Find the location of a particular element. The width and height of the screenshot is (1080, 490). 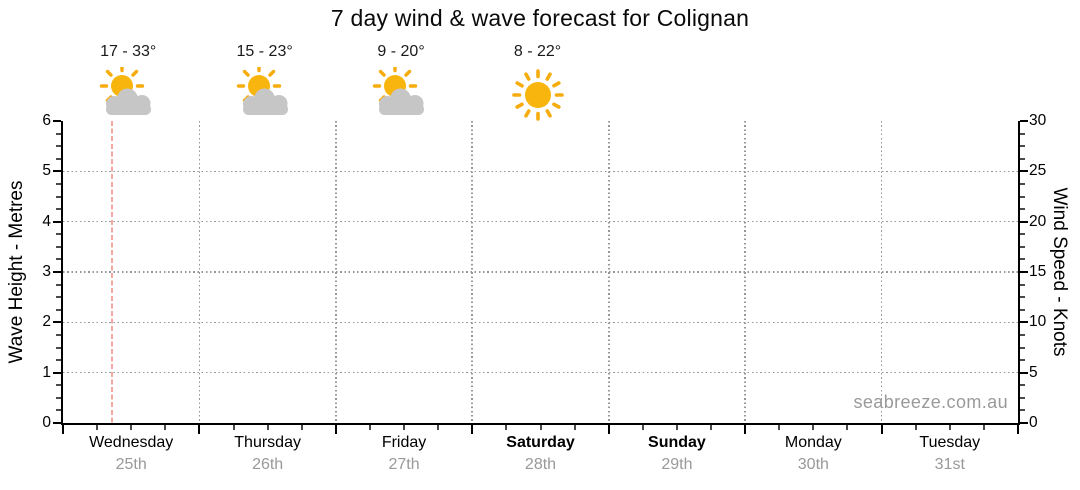

day-label: Thursday is located at coordinates (267, 442).